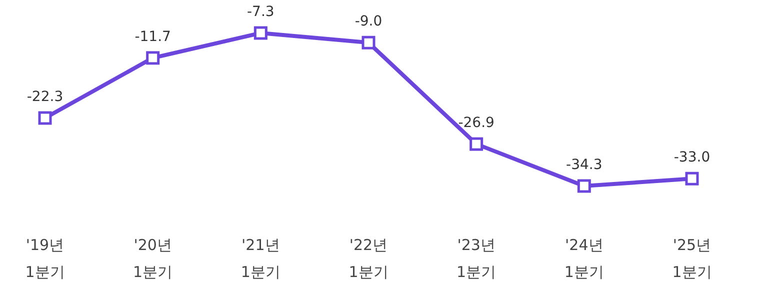 Image resolution: width=757 pixels, height=298 pixels. Describe the element at coordinates (584, 165) in the screenshot. I see `data-label: -34.3` at that location.